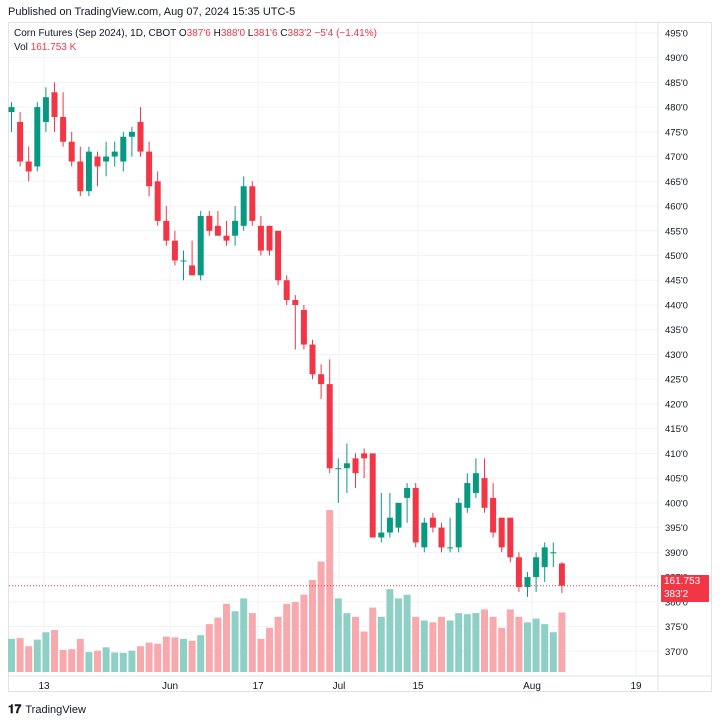 This screenshot has width=720, height=722. Describe the element at coordinates (47, 709) in the screenshot. I see `footer-brand: 𝟏𝟕 TradingView` at that location.